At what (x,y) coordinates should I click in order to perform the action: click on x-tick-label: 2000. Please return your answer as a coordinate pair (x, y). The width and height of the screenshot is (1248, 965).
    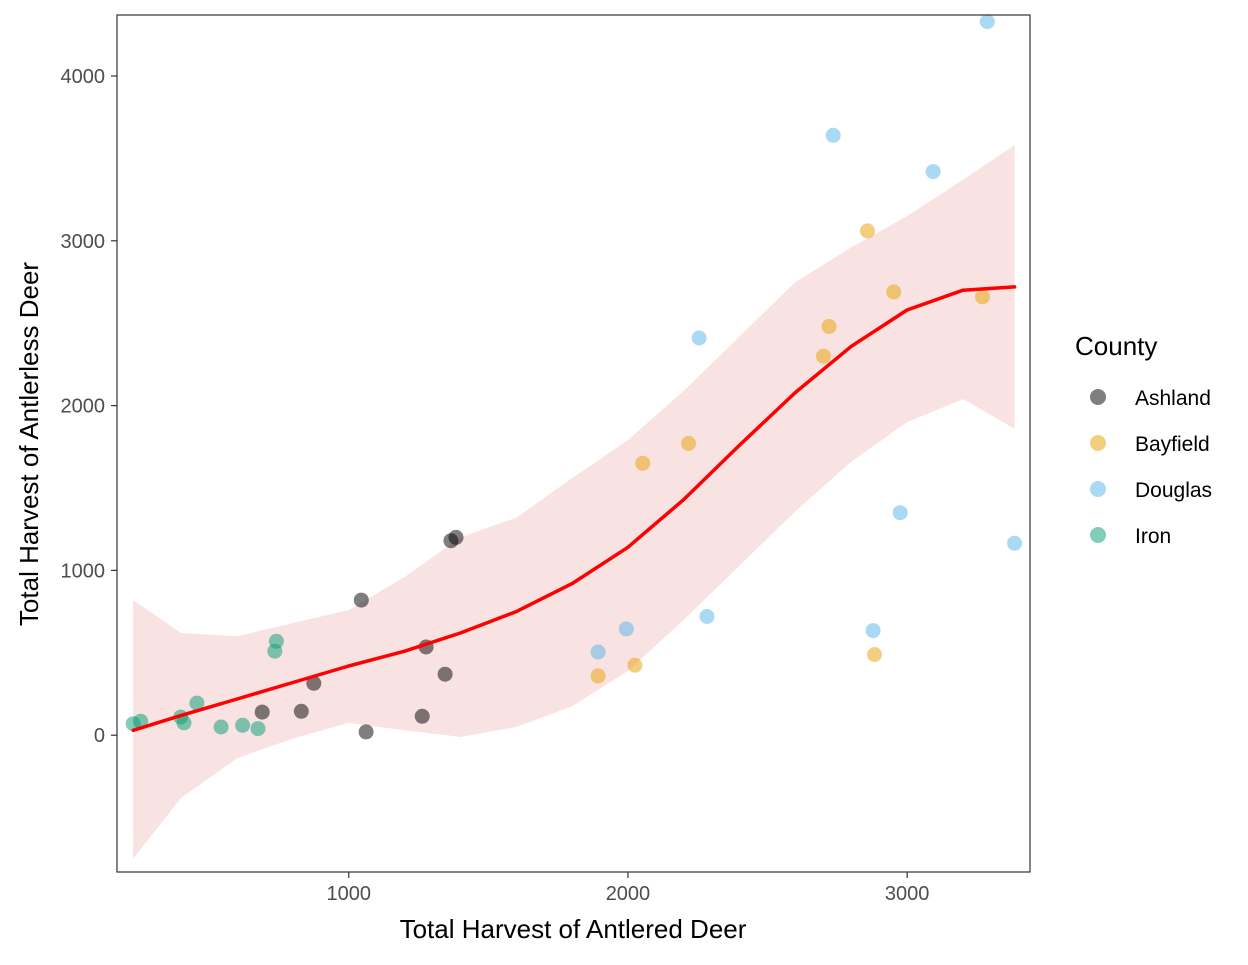
    Looking at the image, I should click on (628, 894).